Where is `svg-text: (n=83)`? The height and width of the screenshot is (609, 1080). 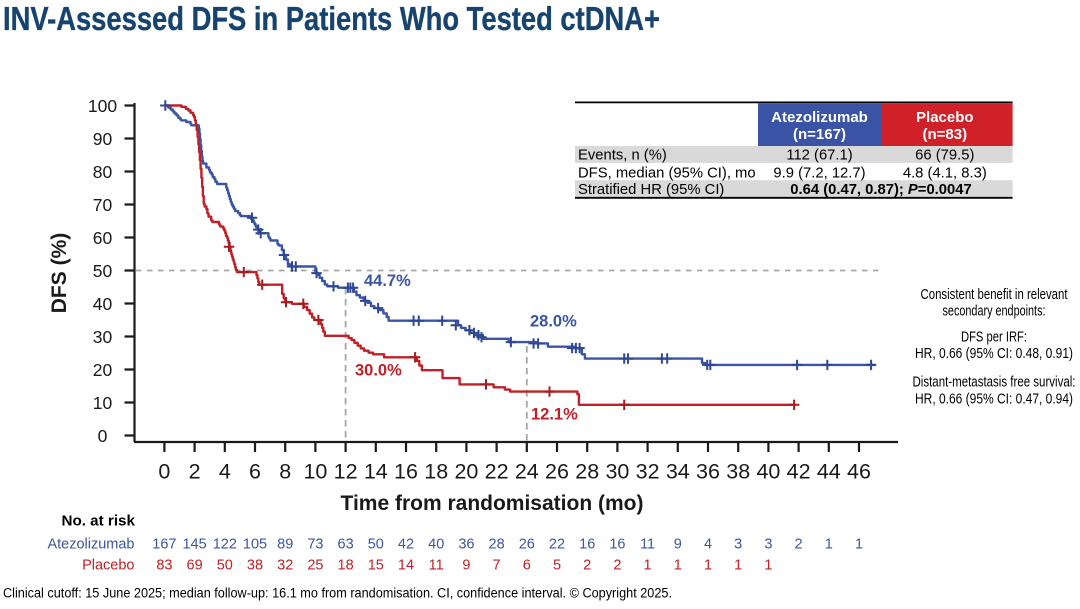
svg-text: (n=83) is located at coordinates (944, 134).